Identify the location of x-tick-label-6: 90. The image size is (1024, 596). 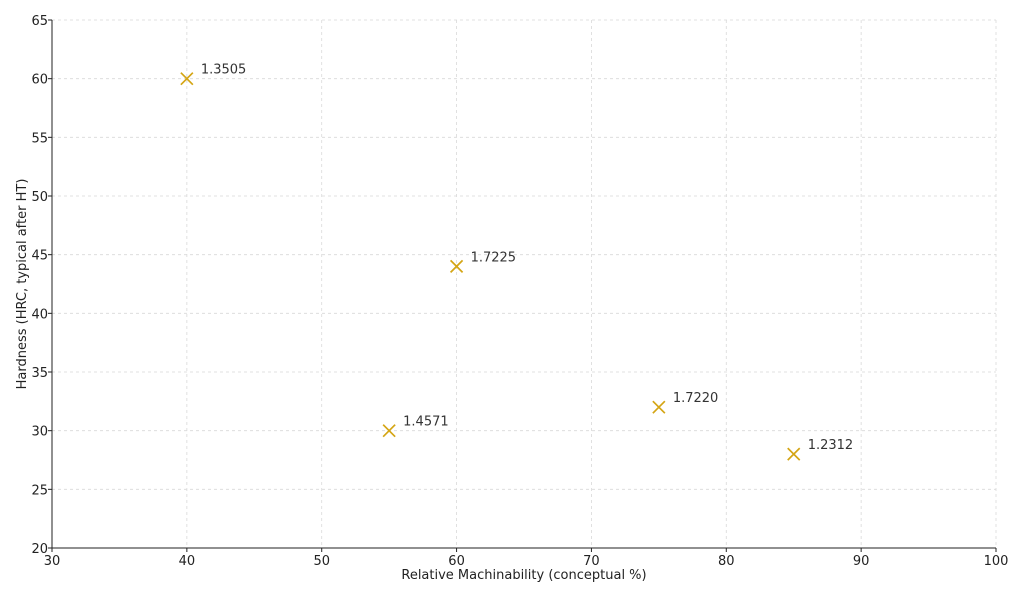
(861, 561).